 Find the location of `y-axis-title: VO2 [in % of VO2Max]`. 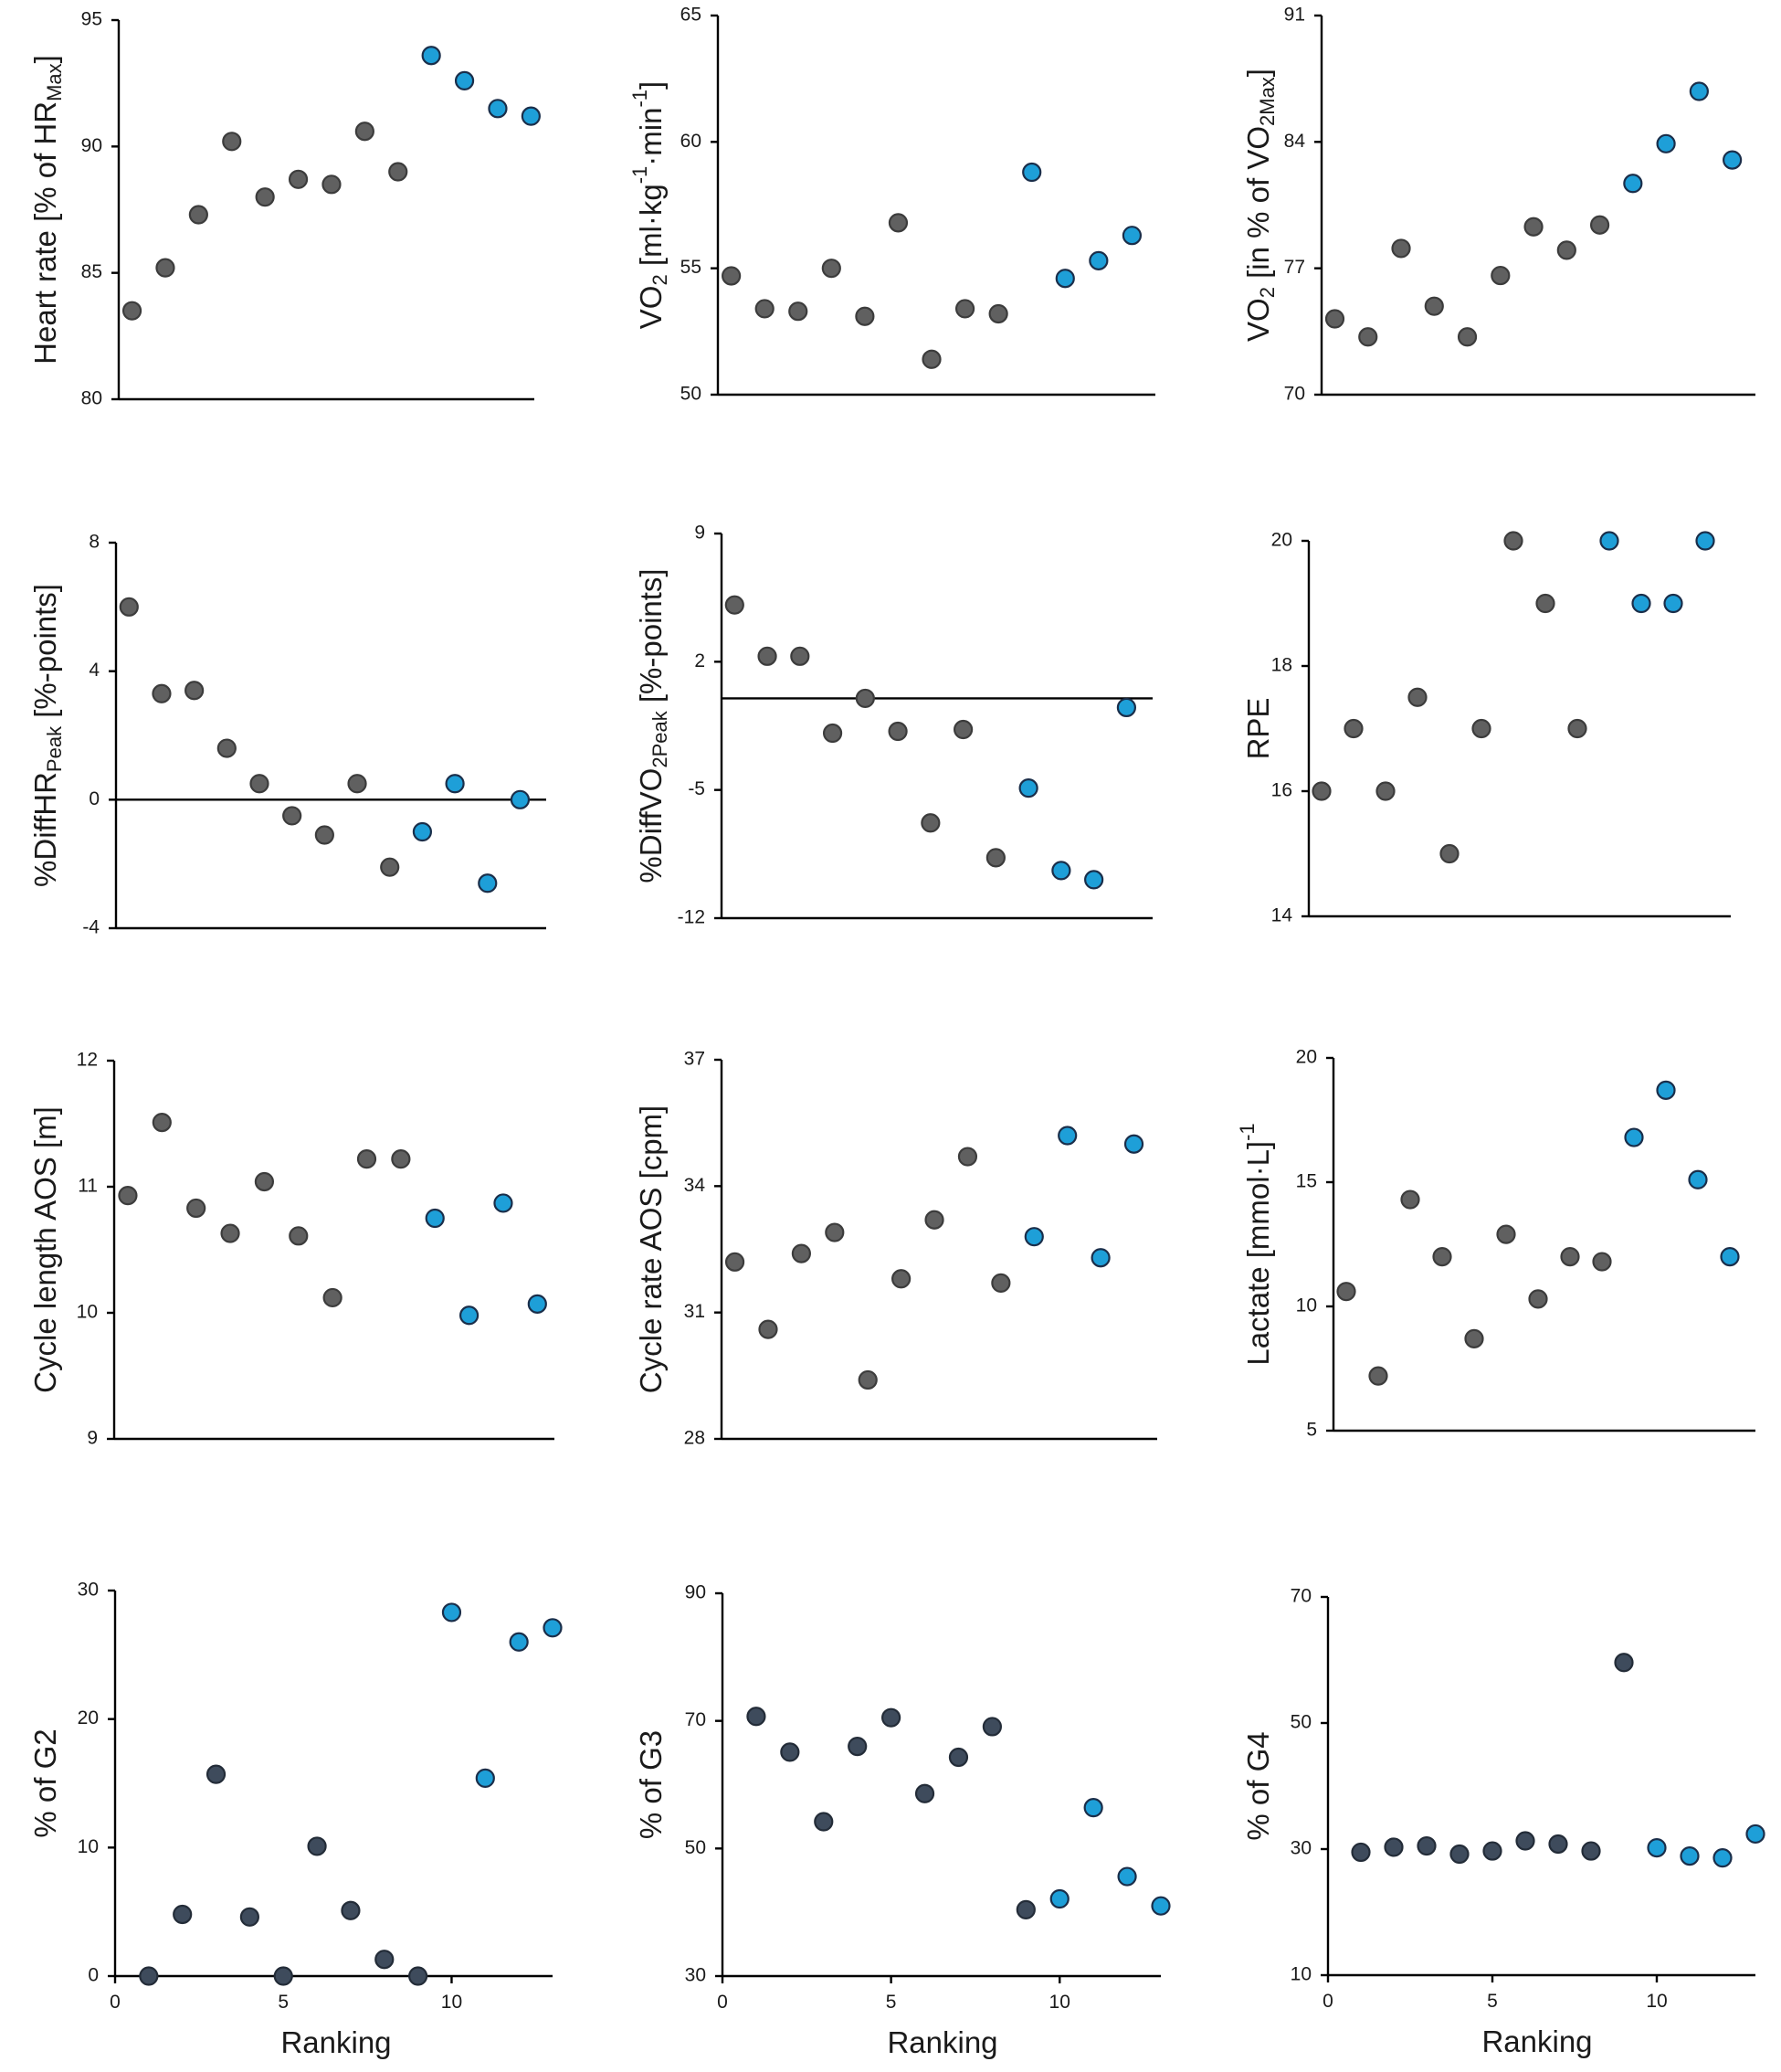

y-axis-title: VO2 [in % of VO2Max] is located at coordinates (1260, 205).